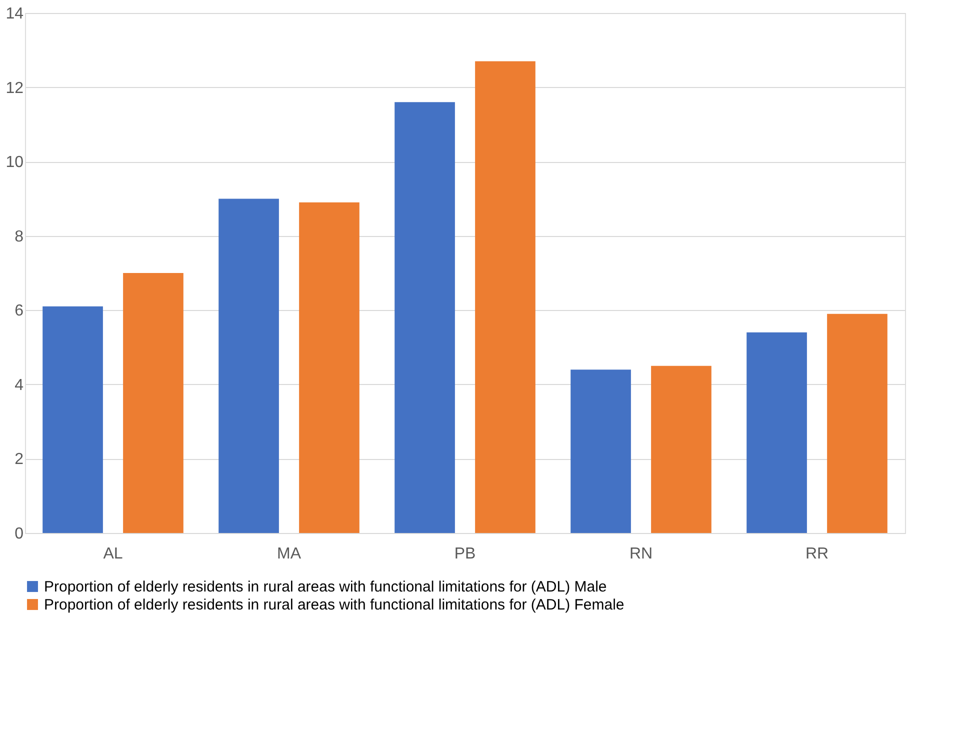 The height and width of the screenshot is (729, 957). I want to click on x-tick-label: RR, so click(817, 554).